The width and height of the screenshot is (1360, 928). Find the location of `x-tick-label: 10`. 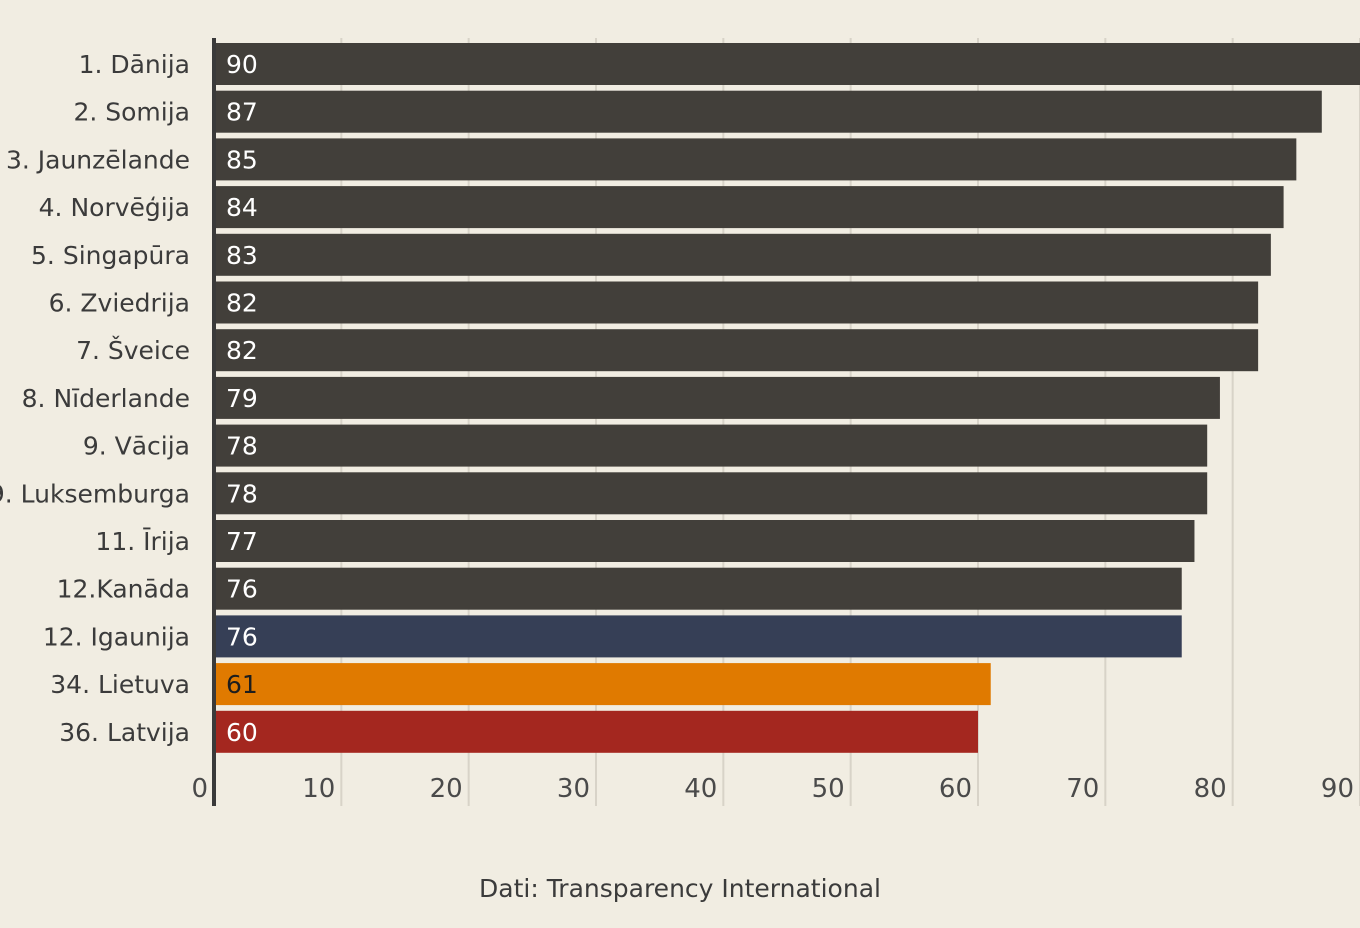

x-tick-label: 10 is located at coordinates (318, 789).